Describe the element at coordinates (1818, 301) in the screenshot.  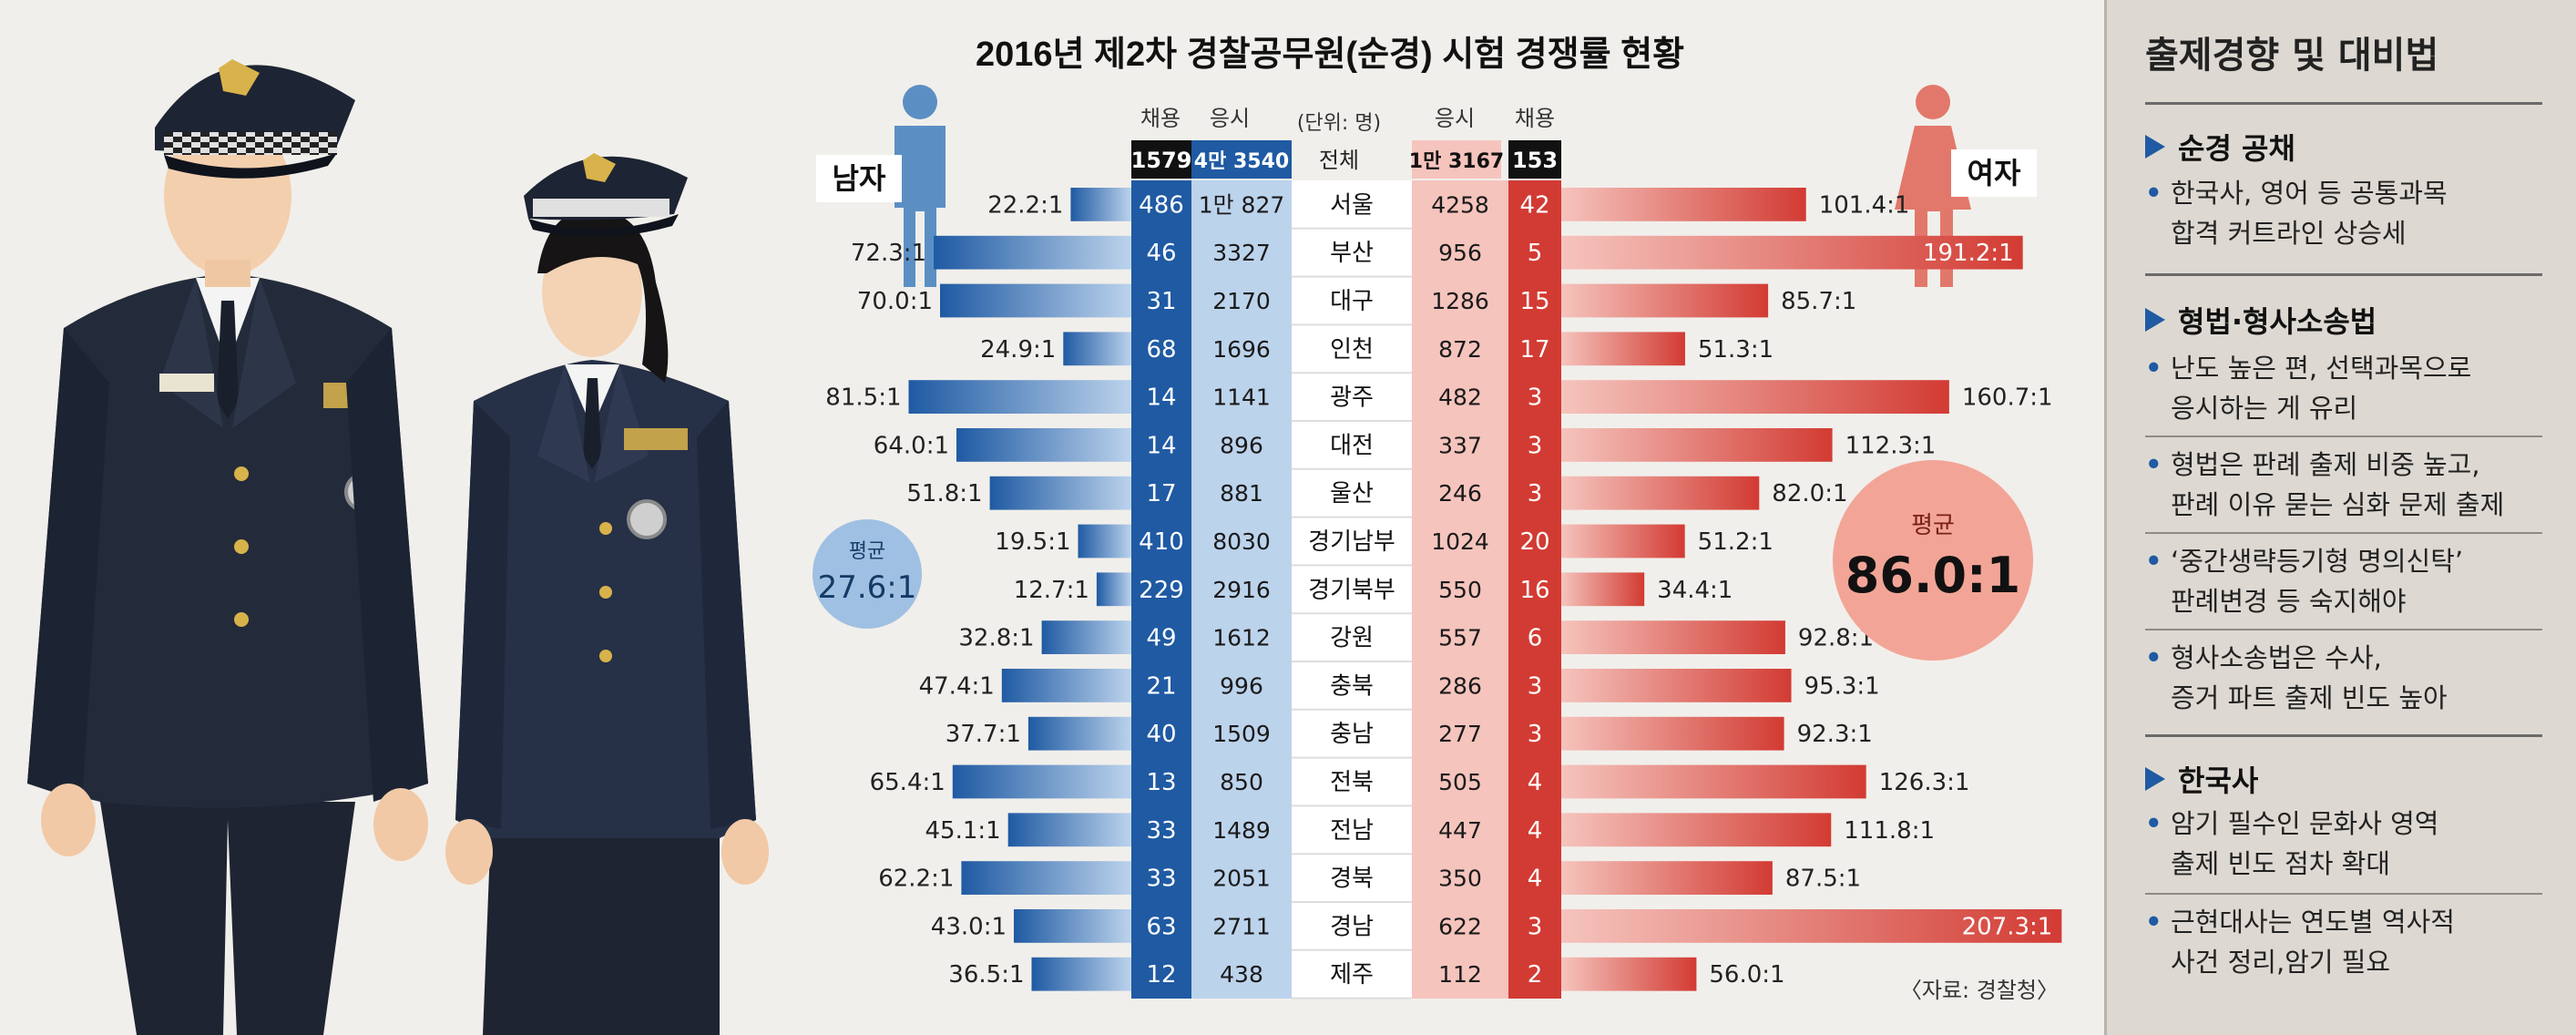
I see `female-ratio-label: 85.7:1` at that location.